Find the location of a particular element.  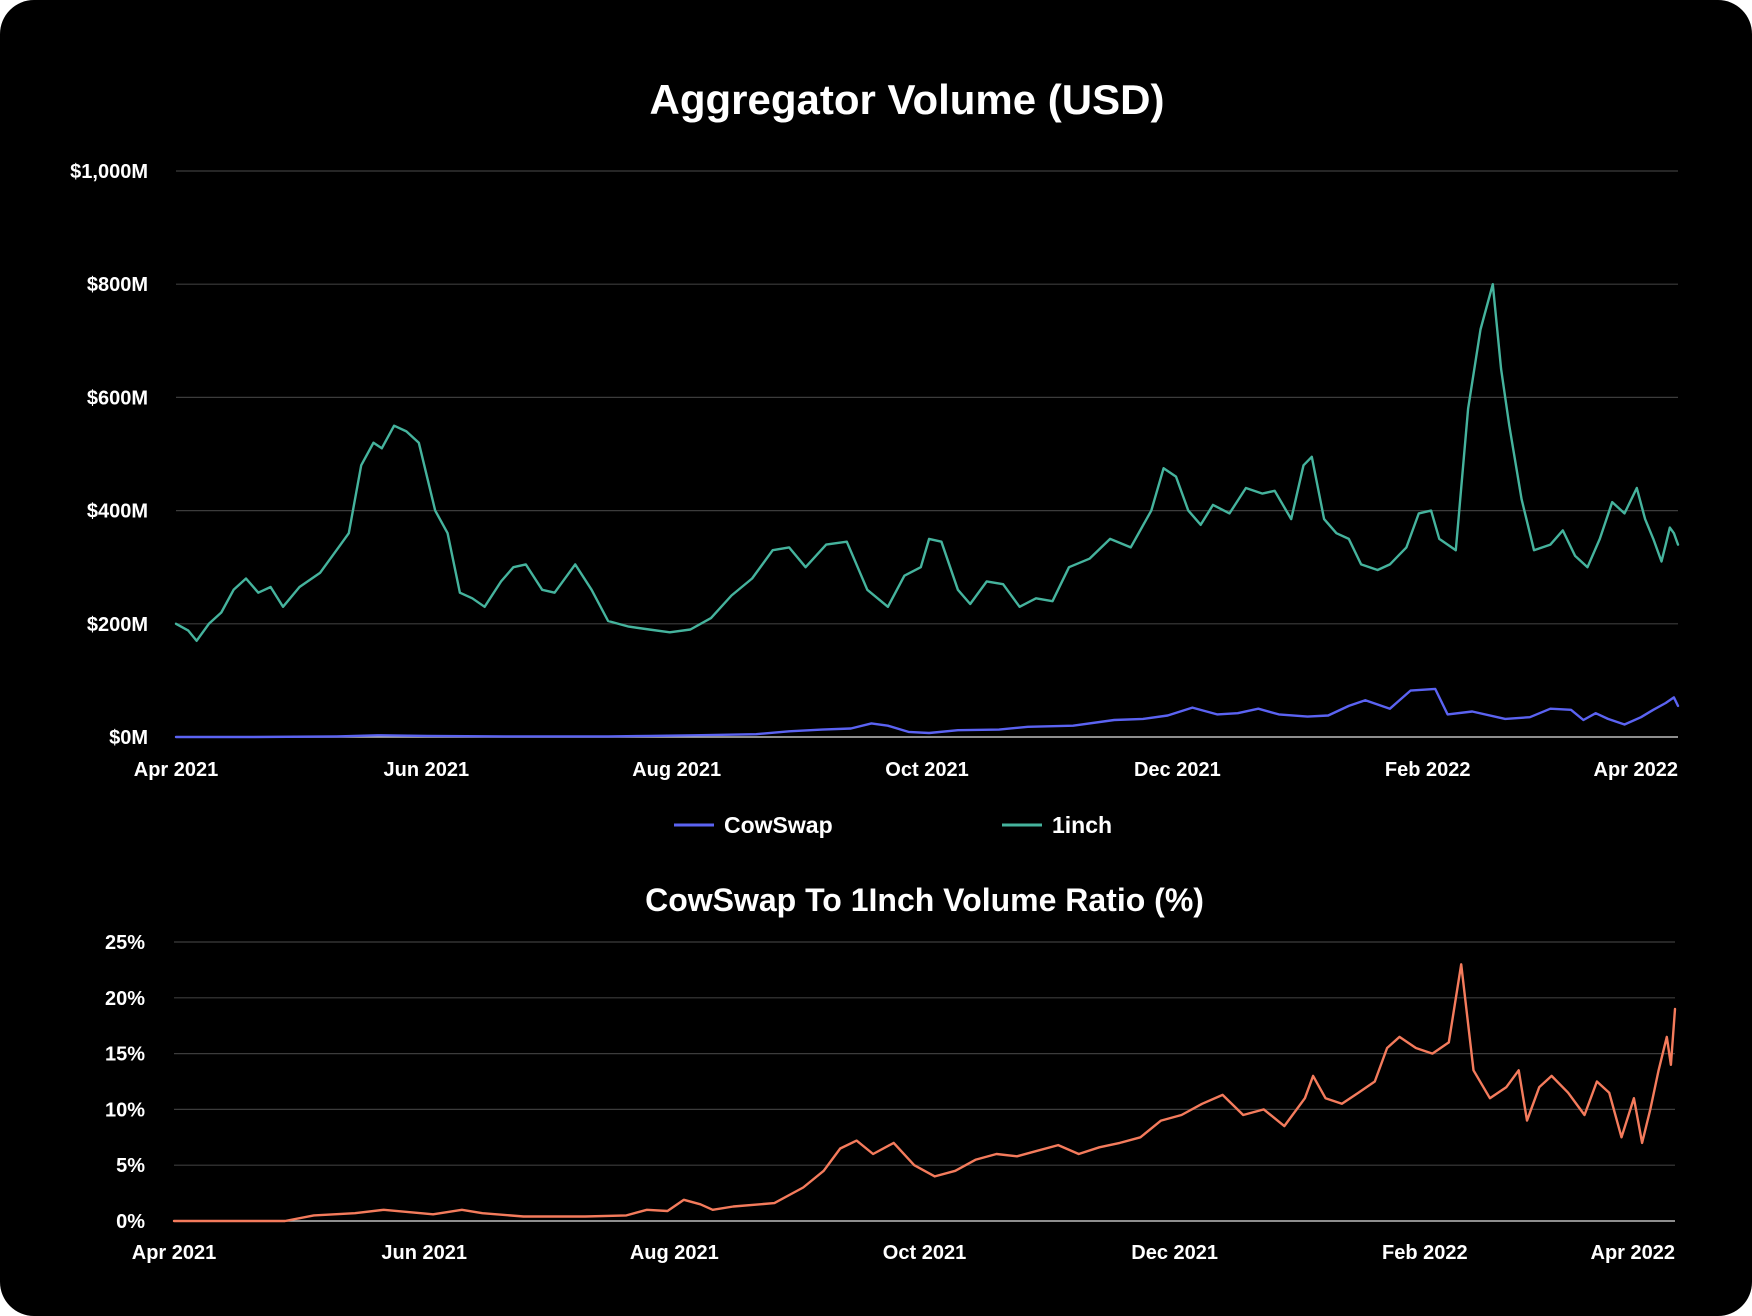

y-tick-label: 0% is located at coordinates (130, 1222).